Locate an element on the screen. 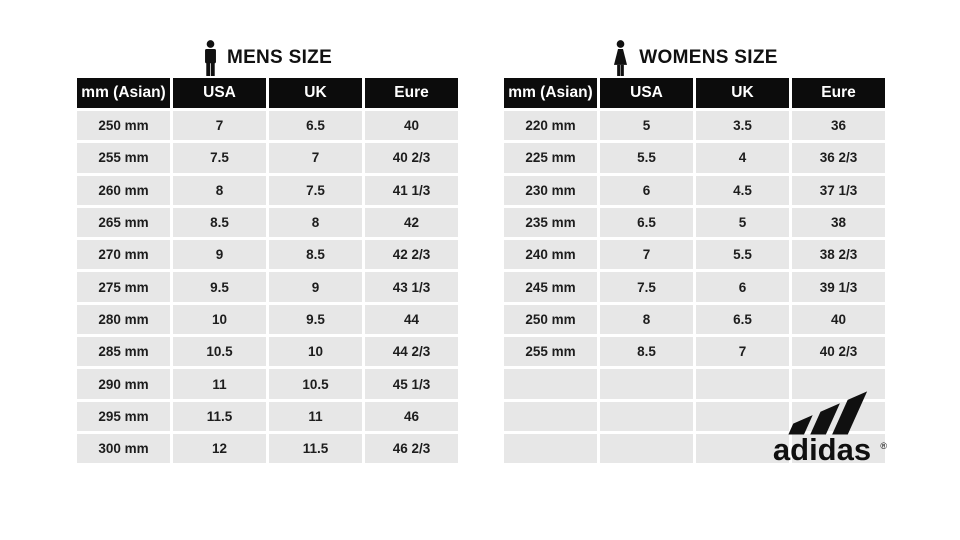 The width and height of the screenshot is (960, 540). table-cell: 42 is located at coordinates (411, 222).